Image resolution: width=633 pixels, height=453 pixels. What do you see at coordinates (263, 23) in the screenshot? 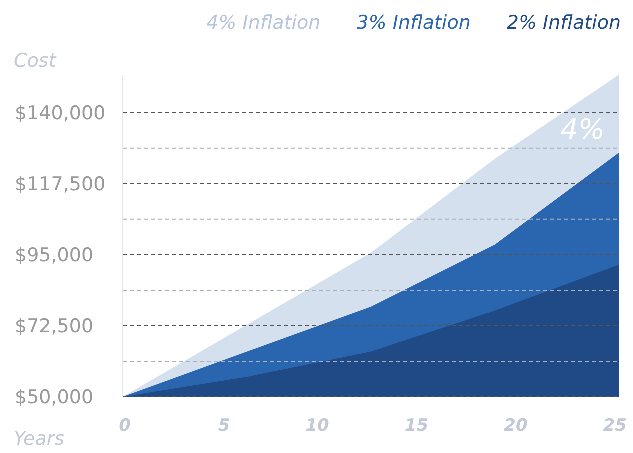
I see `text: 4% Inflation` at bounding box center [263, 23].